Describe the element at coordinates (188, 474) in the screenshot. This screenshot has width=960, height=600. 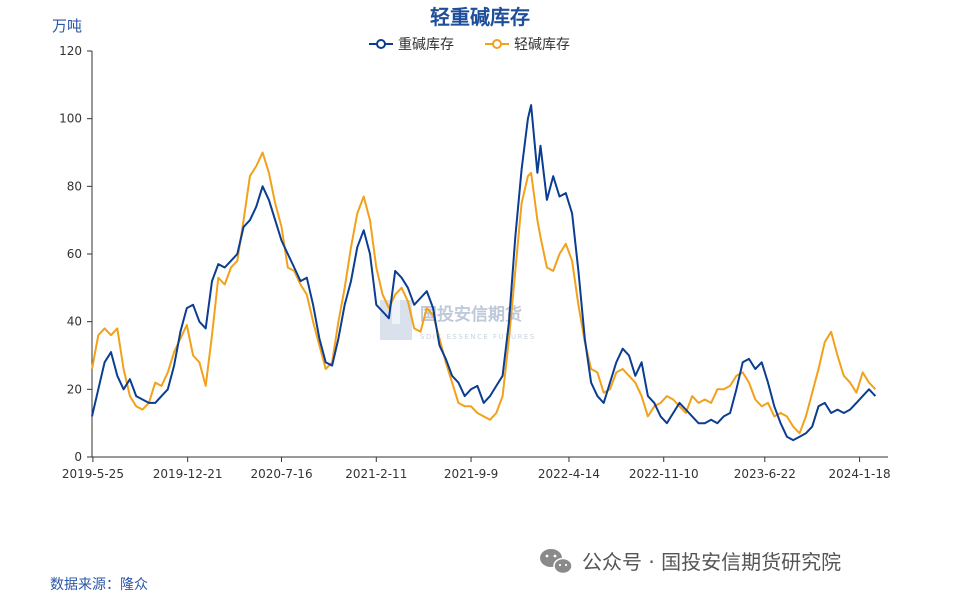
I see `x-tick-label: 2019-12-21` at that location.